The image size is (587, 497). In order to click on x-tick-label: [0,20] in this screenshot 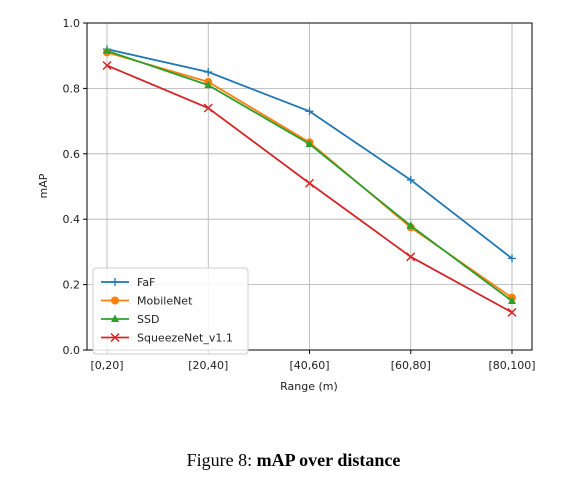, I will do `click(106, 365)`.